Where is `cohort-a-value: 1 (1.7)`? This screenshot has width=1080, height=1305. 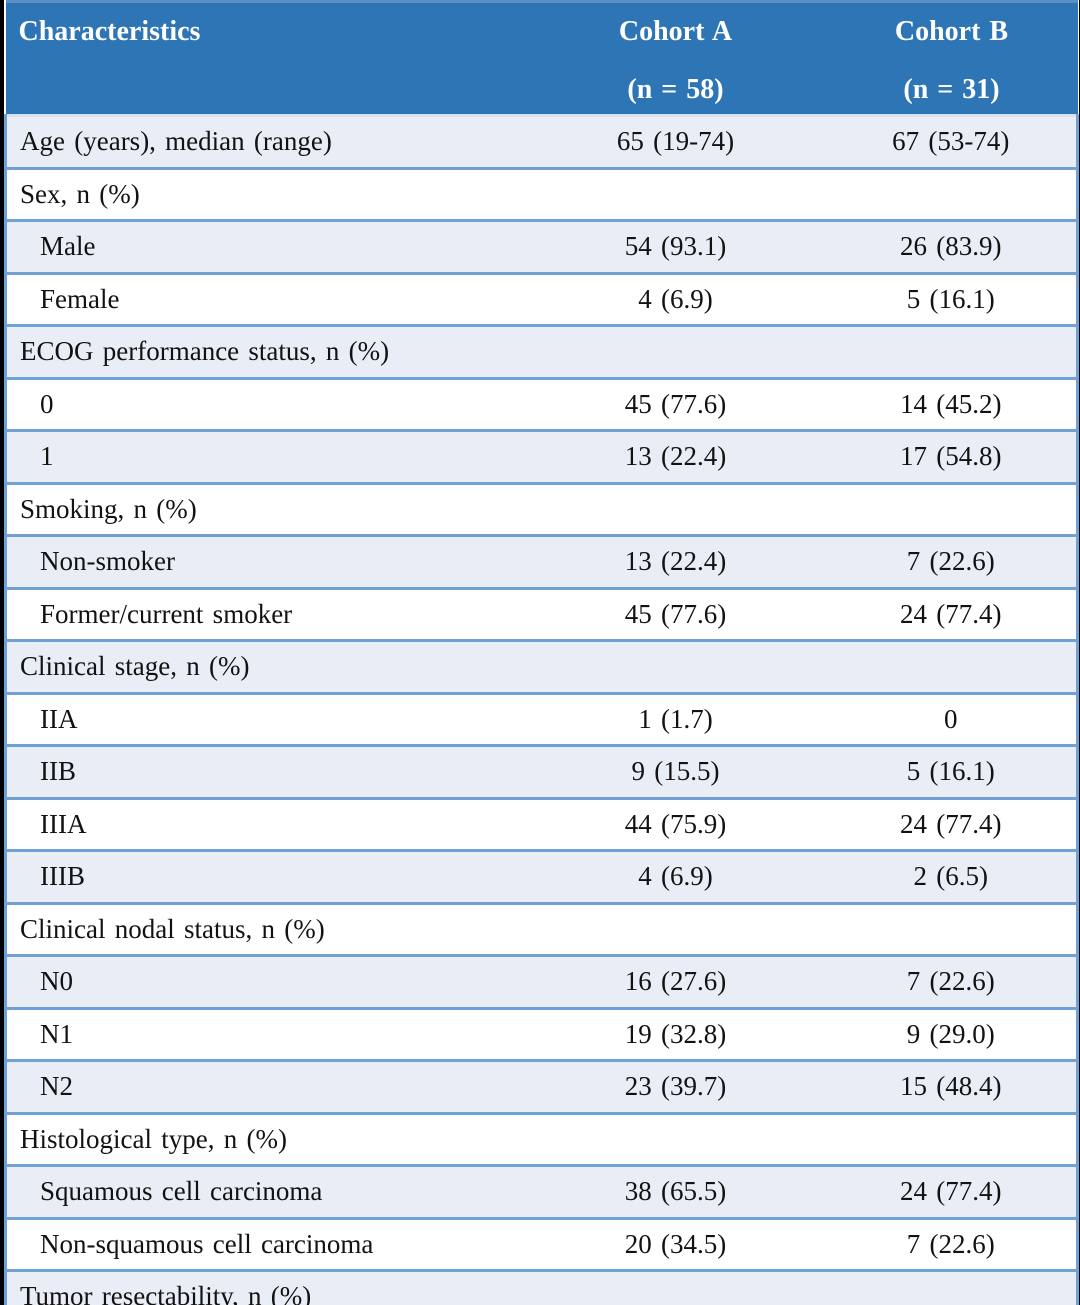
cohort-a-value: 1 (1.7) is located at coordinates (675, 718).